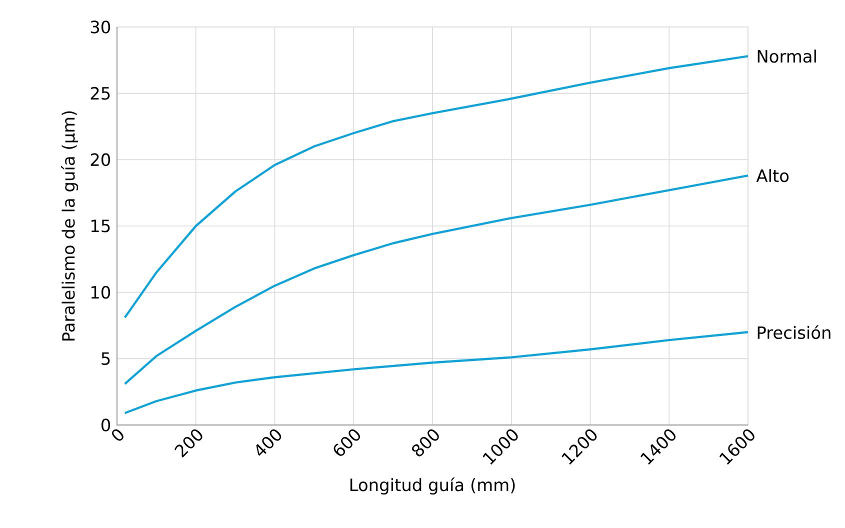 The image size is (845, 528). Describe the element at coordinates (105, 425) in the screenshot. I see `y-tick-label: 0` at that location.